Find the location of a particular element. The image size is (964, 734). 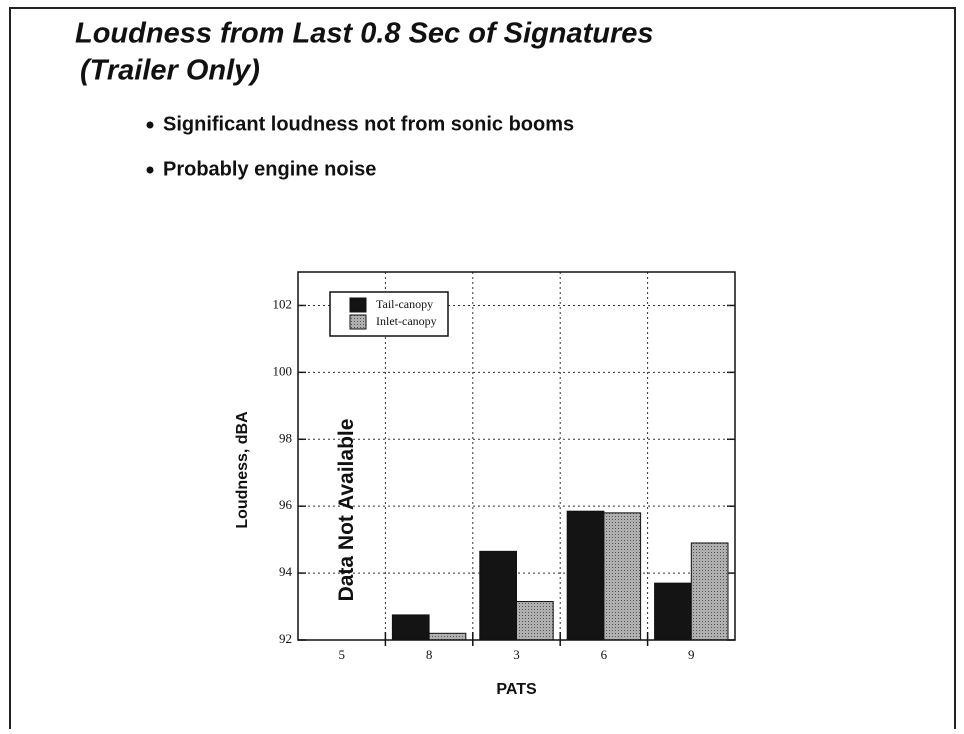

x-tick-label: 8 is located at coordinates (429, 654).